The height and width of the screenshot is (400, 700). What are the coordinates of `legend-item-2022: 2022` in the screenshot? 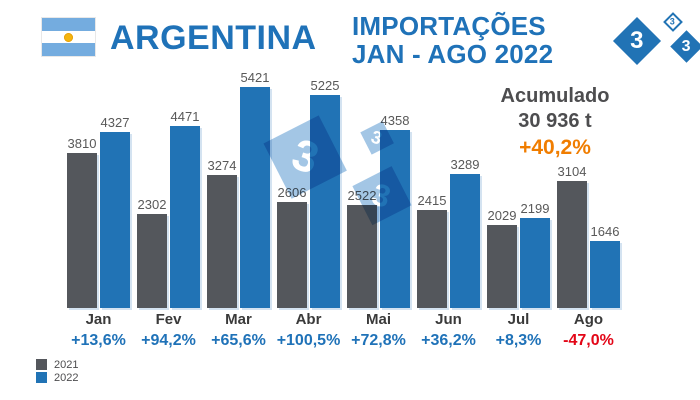 It's located at (57, 377).